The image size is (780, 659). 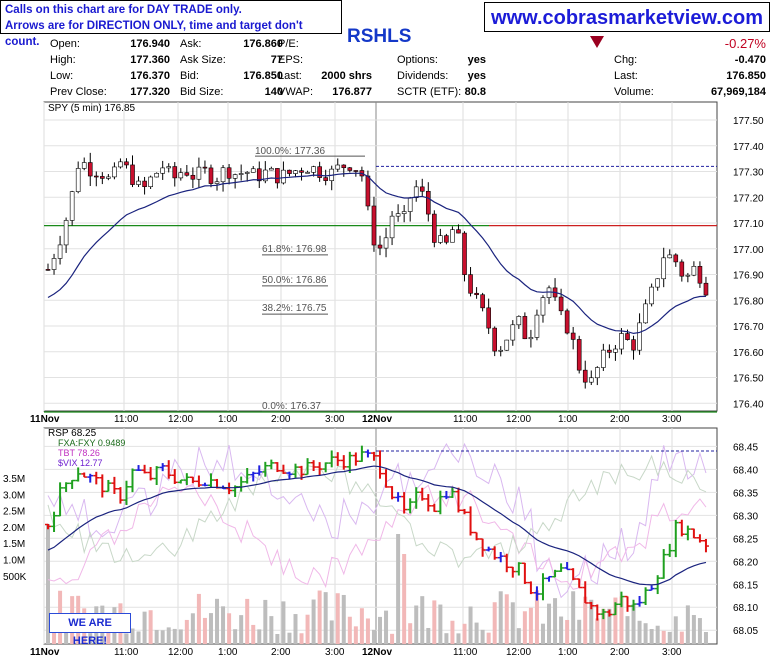 What do you see at coordinates (423, 76) in the screenshot?
I see `dividends-label: Dividends:` at bounding box center [423, 76].